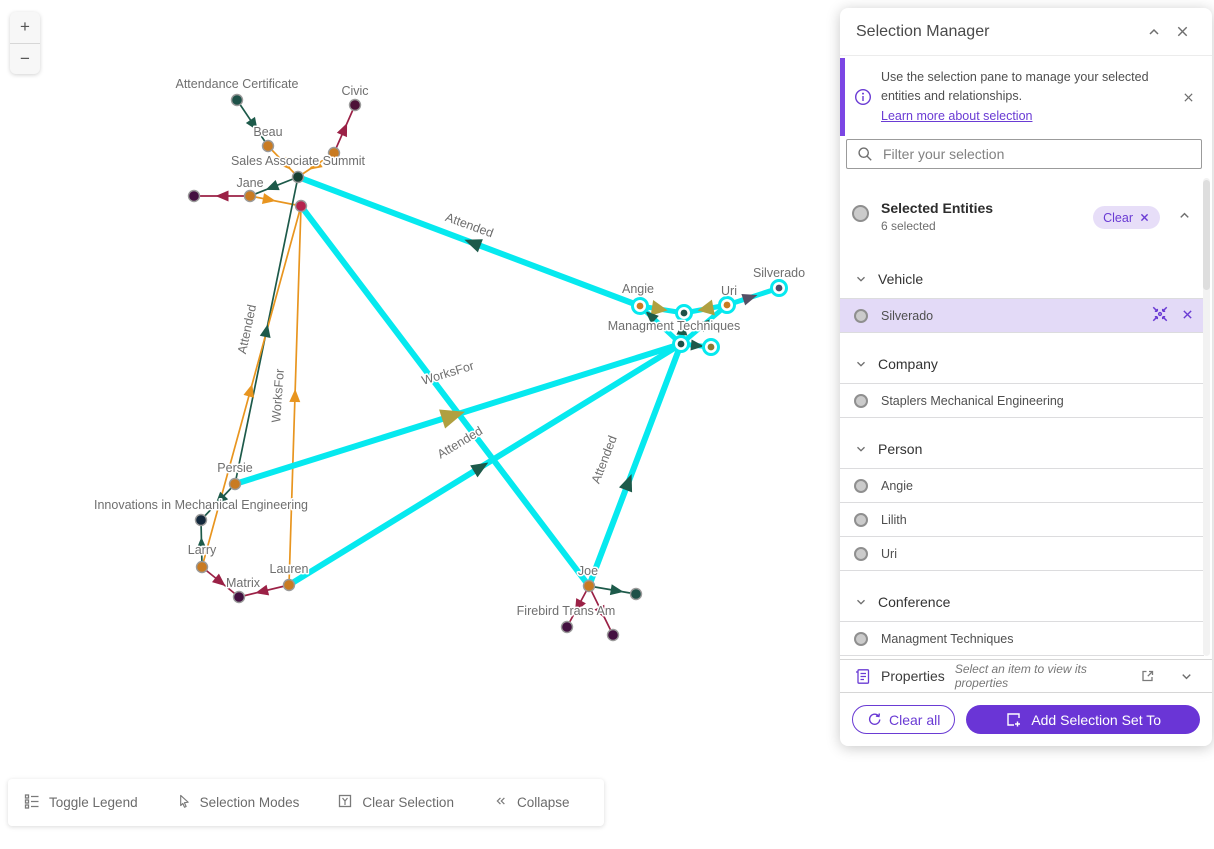  I want to click on collapse-panel-button, so click(1154, 32).